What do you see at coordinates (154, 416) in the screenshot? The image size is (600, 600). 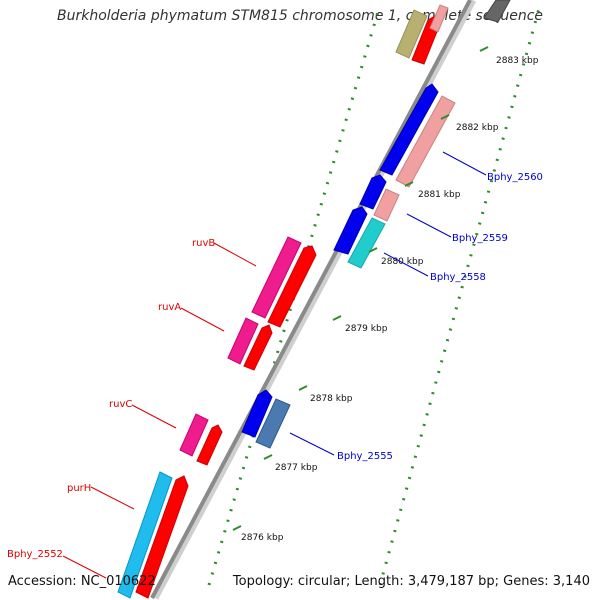 I see `callout-ruvC` at bounding box center [154, 416].